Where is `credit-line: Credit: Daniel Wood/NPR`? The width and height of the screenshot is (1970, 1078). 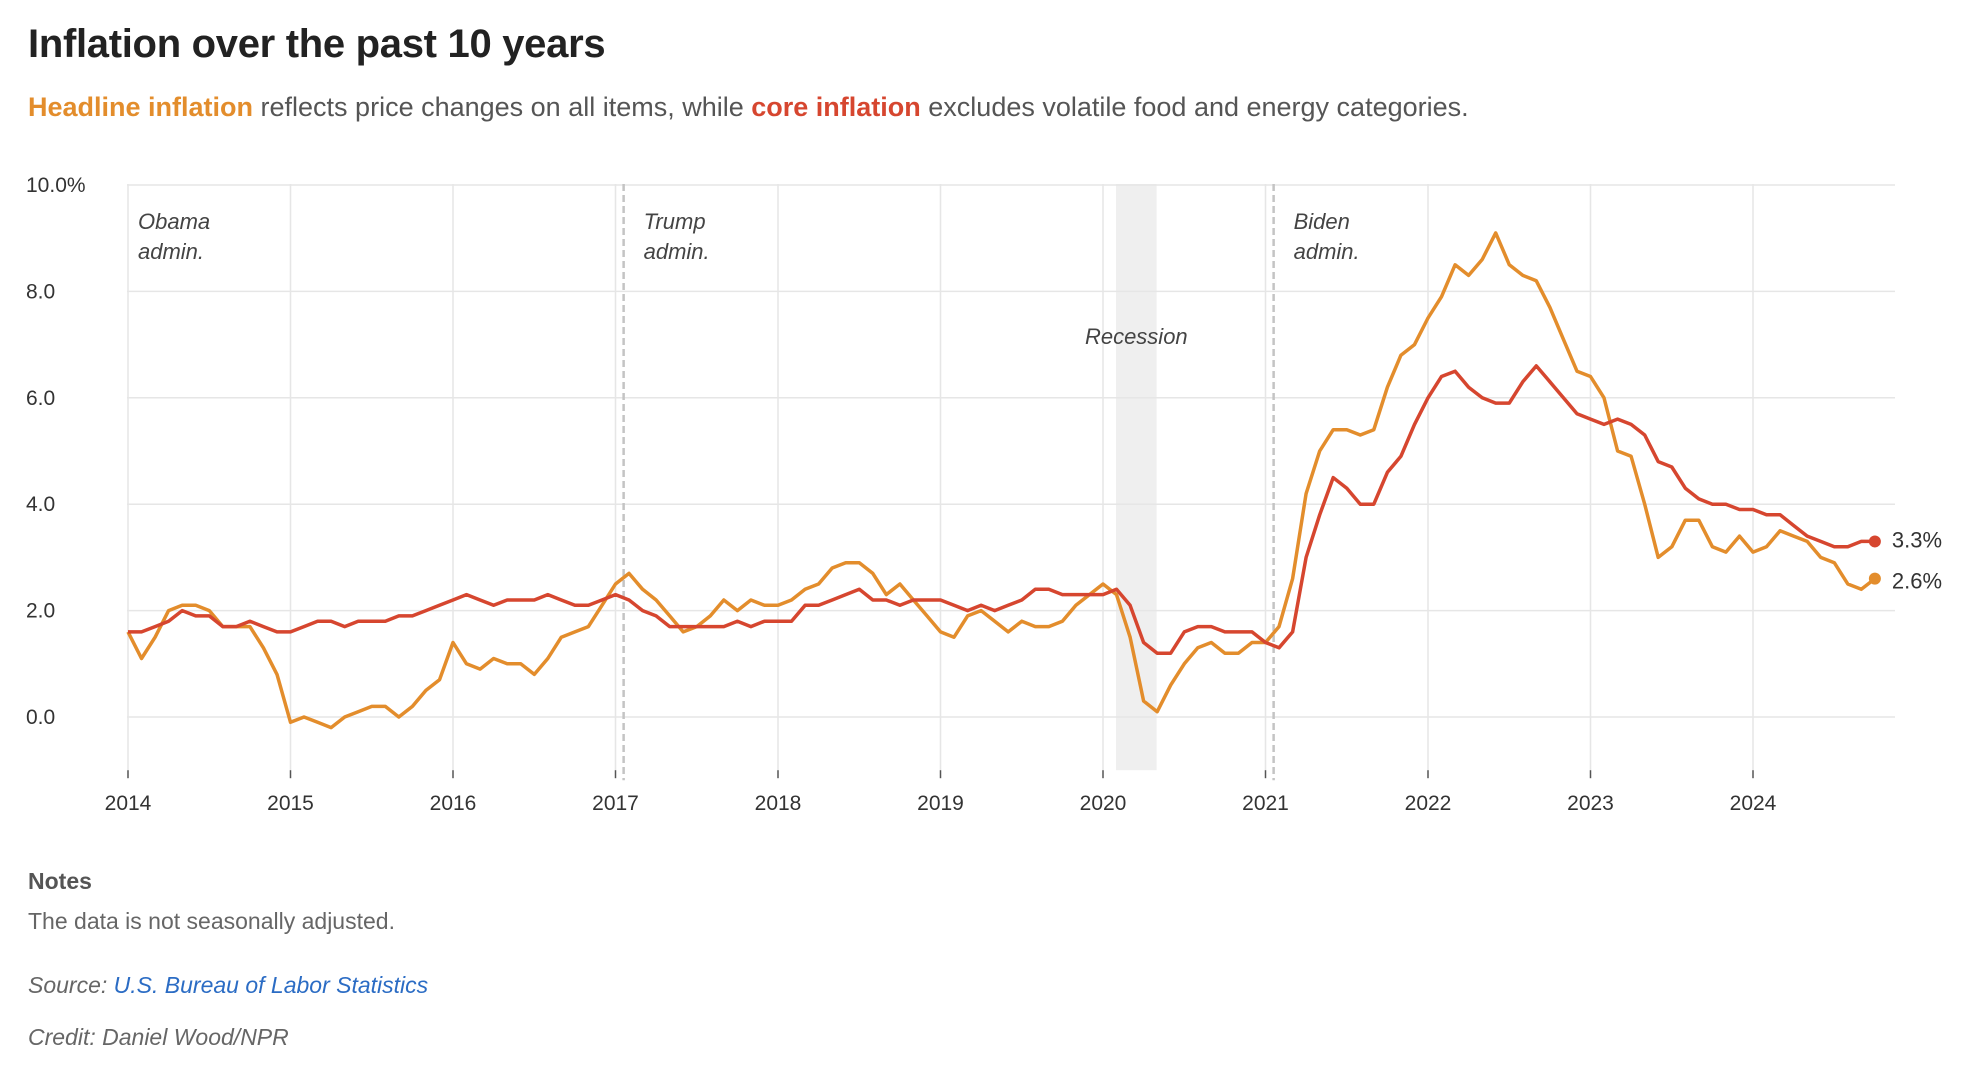
credit-line: Credit: Daniel Wood/NPR is located at coordinates (158, 1037).